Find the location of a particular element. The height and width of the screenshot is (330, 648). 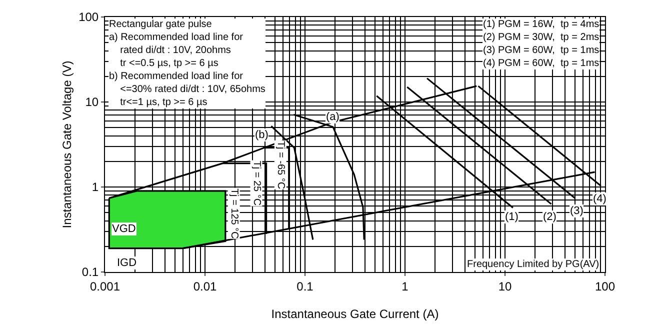

annotation: Tj = 125 °C is located at coordinates (234, 213).